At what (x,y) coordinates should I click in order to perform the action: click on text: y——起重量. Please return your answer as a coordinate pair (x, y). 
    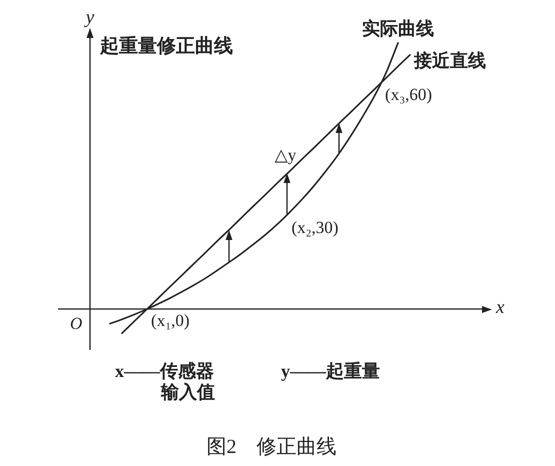
    Looking at the image, I should click on (330, 371).